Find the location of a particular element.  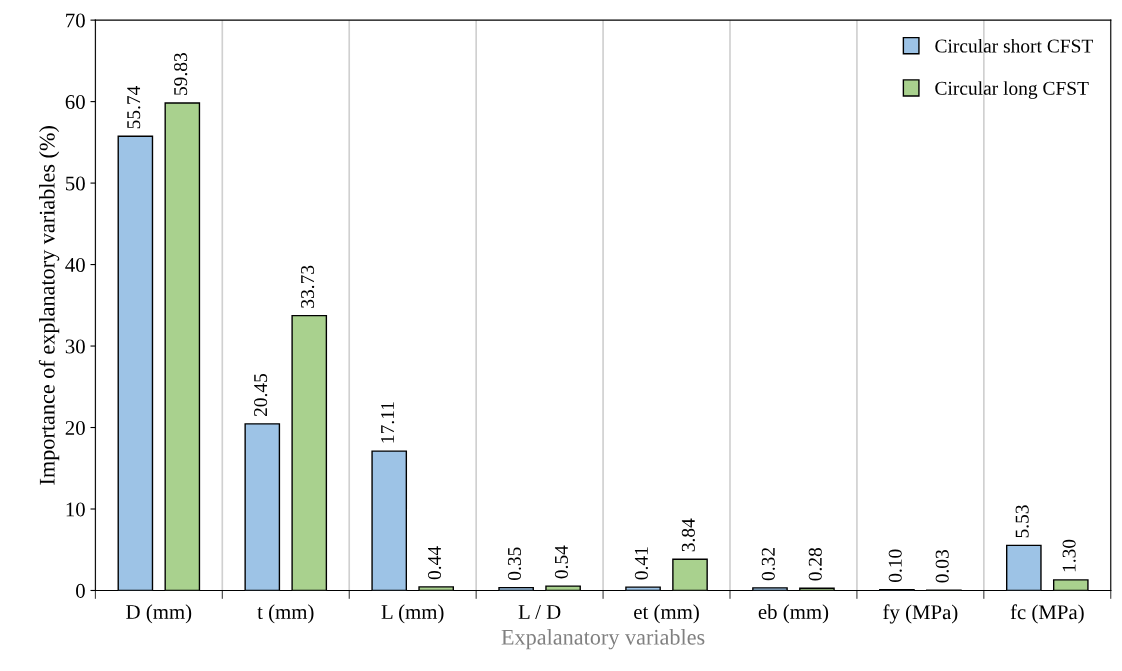

data-label: 0.28 is located at coordinates (815, 564).